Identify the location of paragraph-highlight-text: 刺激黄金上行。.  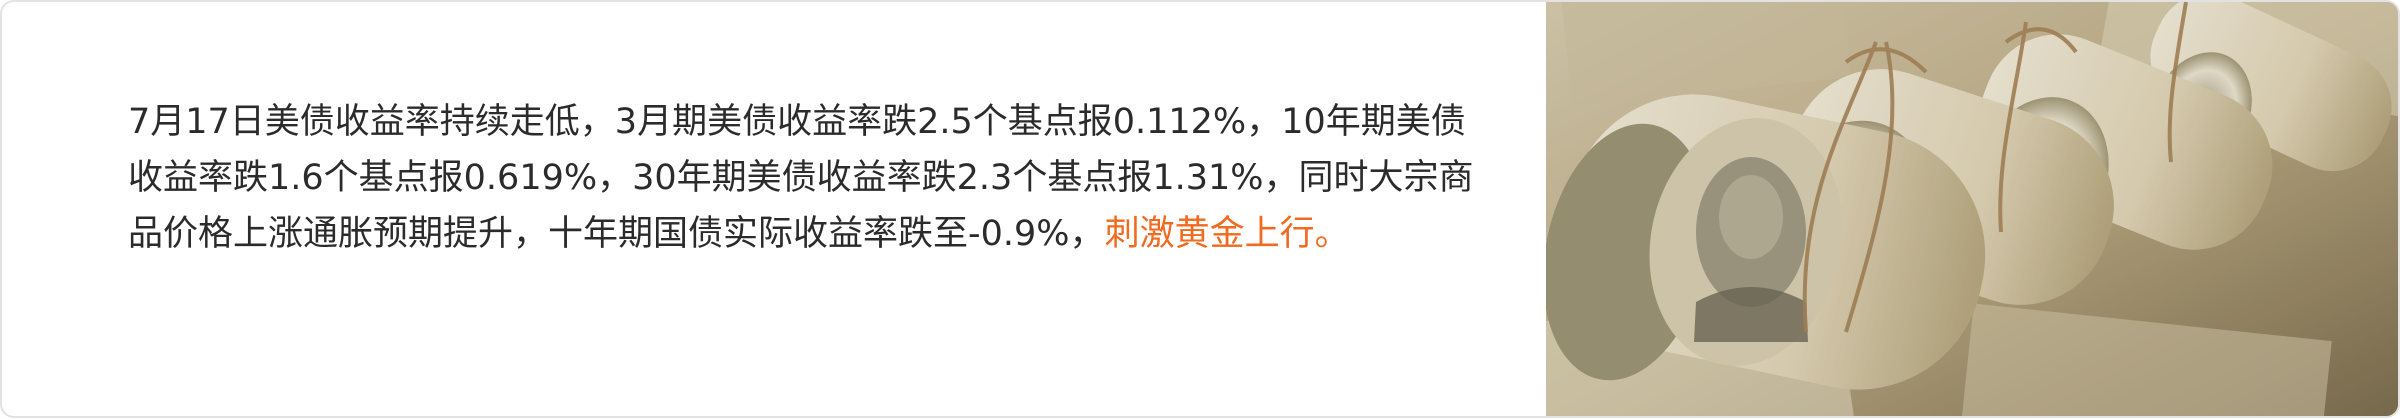
(1227, 234).